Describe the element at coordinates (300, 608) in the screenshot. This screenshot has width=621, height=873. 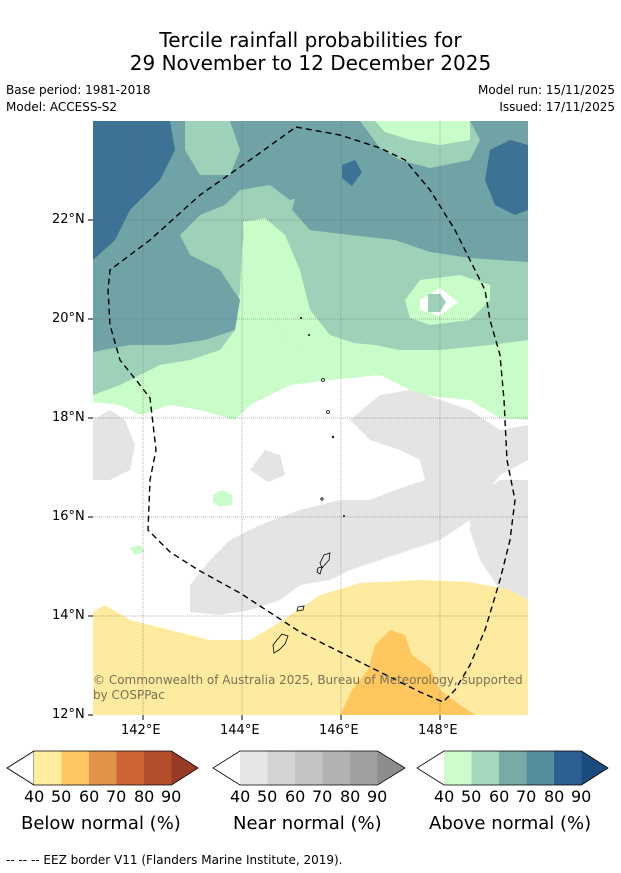
I see `island-rota` at that location.